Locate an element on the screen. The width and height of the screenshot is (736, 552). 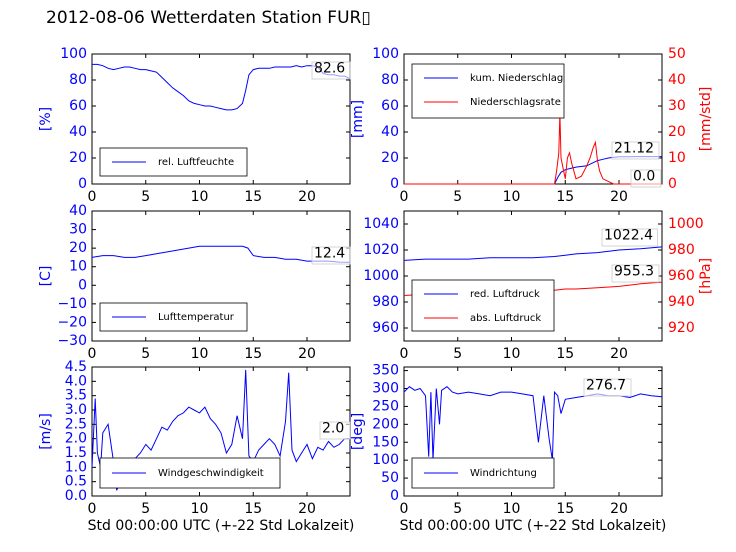
y-right-tick-label: 920 is located at coordinates (681, 328).